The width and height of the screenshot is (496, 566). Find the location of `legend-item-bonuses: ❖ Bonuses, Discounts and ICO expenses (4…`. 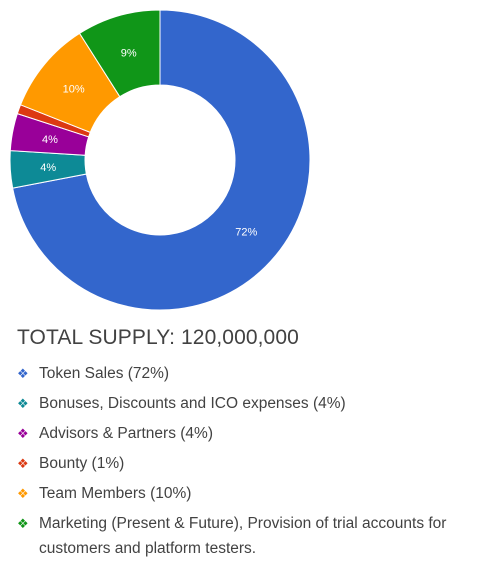

legend-item-bonuses: ❖ Bonuses, Discounts and ICO expenses (4… is located at coordinates (254, 403).